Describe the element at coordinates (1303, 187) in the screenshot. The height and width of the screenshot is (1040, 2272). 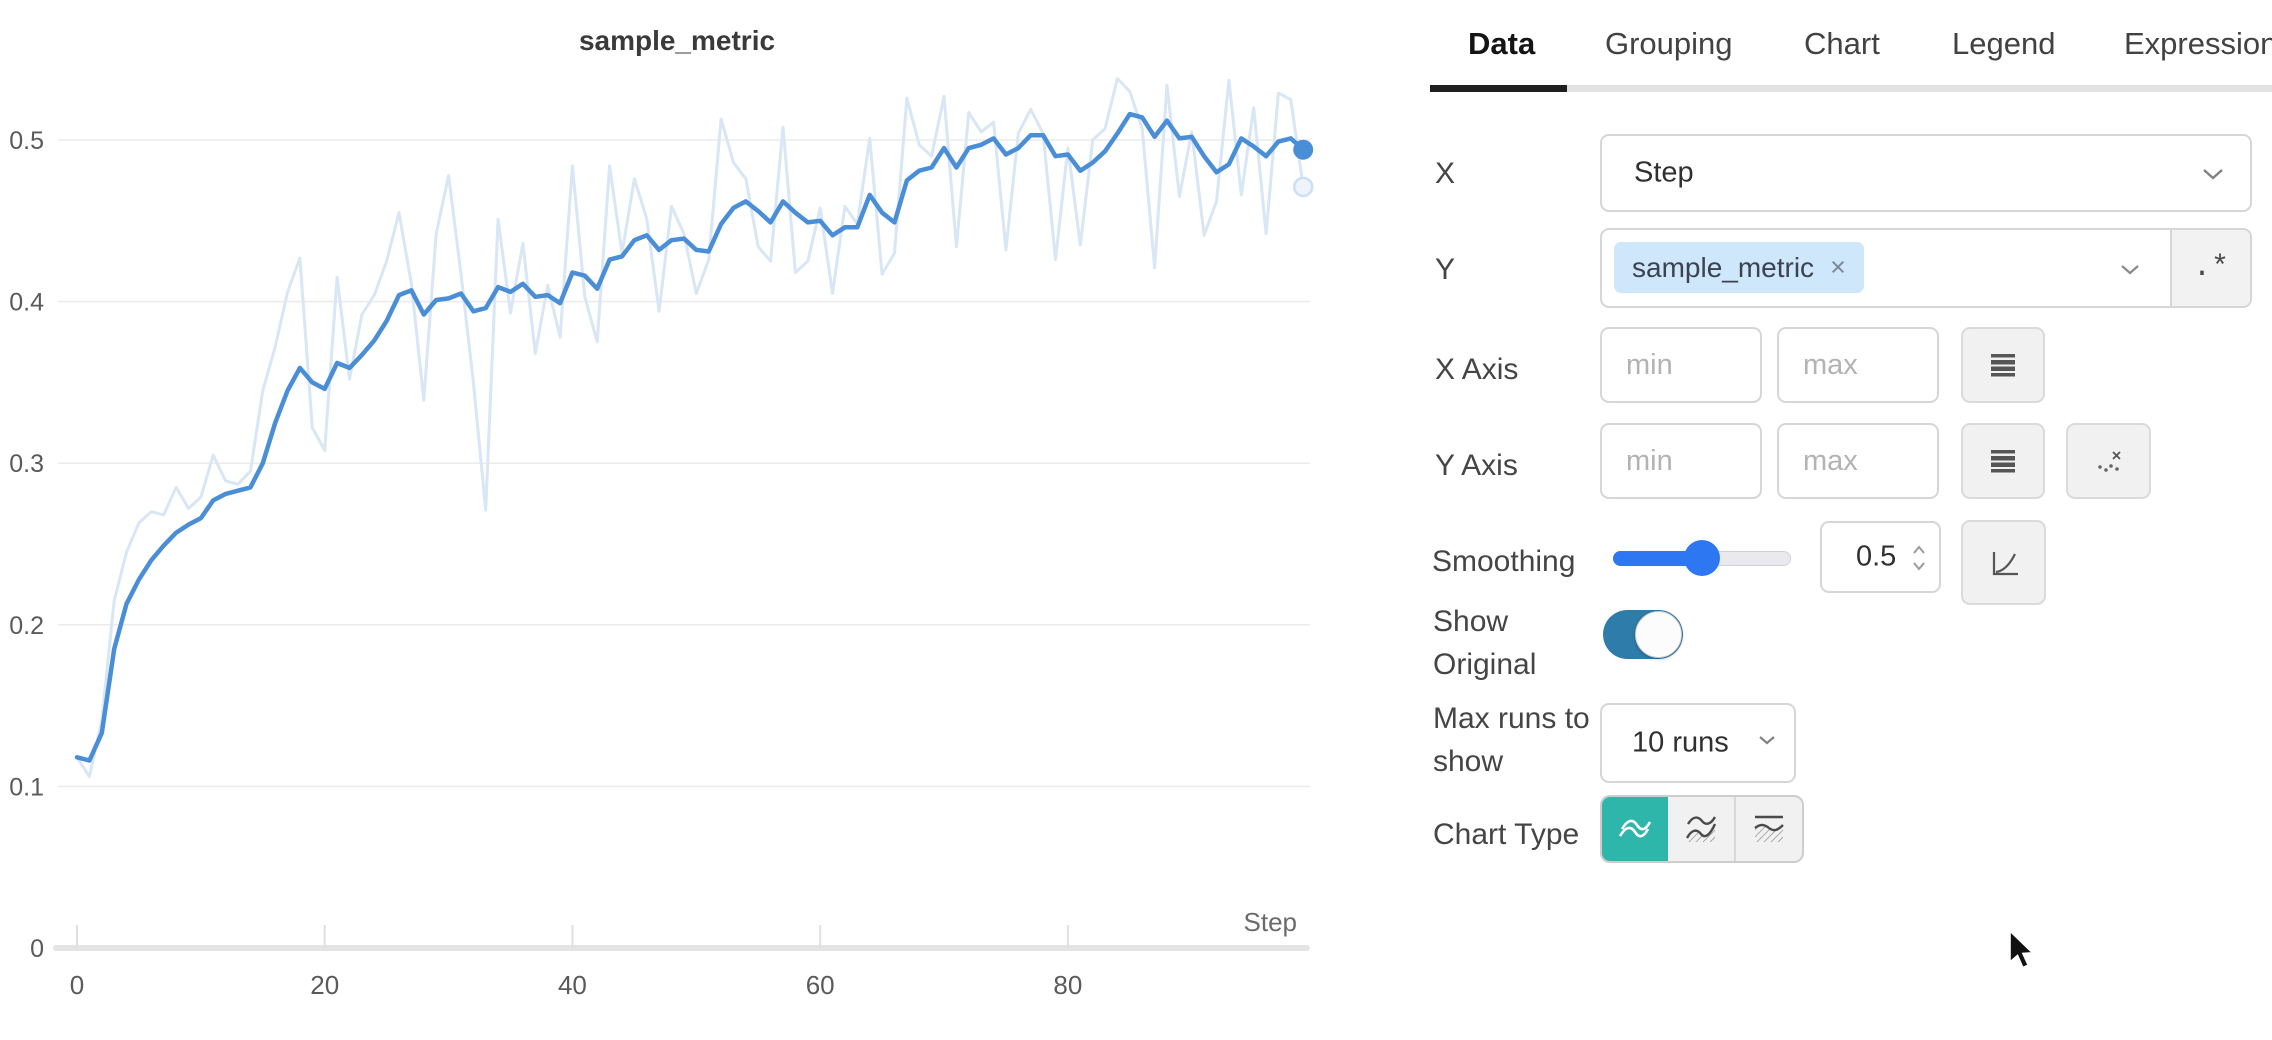
I see `original-series-endpoint` at that location.